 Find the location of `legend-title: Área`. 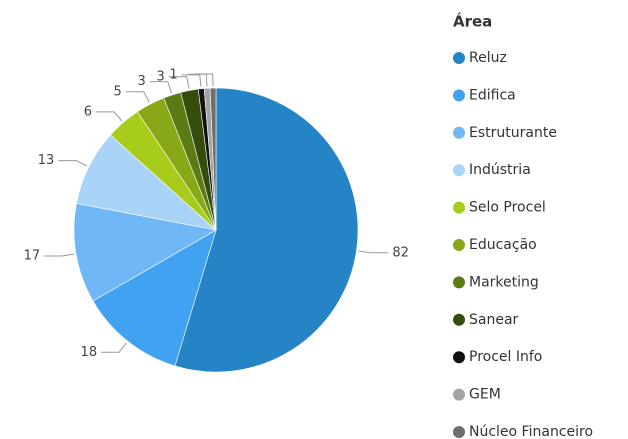

legend-title: Área is located at coordinates (472, 21).